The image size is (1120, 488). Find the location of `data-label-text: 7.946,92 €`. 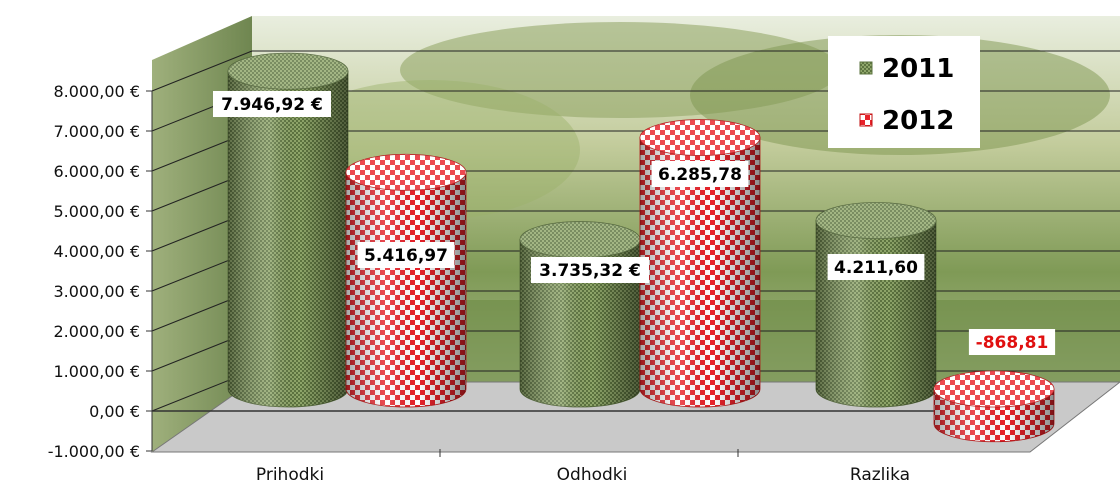

data-label-text: 7.946,92 € is located at coordinates (272, 105).